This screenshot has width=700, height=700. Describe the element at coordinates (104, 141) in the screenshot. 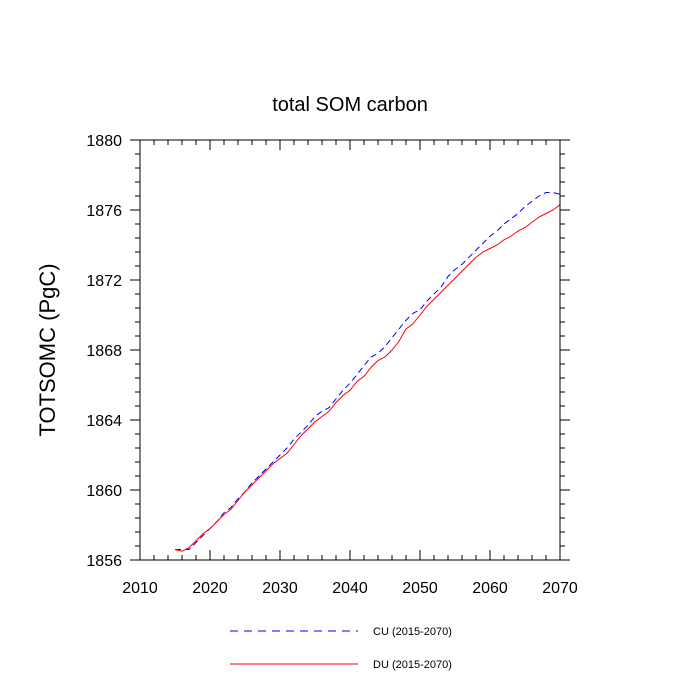

I see `y-tick-label: 1880` at that location.